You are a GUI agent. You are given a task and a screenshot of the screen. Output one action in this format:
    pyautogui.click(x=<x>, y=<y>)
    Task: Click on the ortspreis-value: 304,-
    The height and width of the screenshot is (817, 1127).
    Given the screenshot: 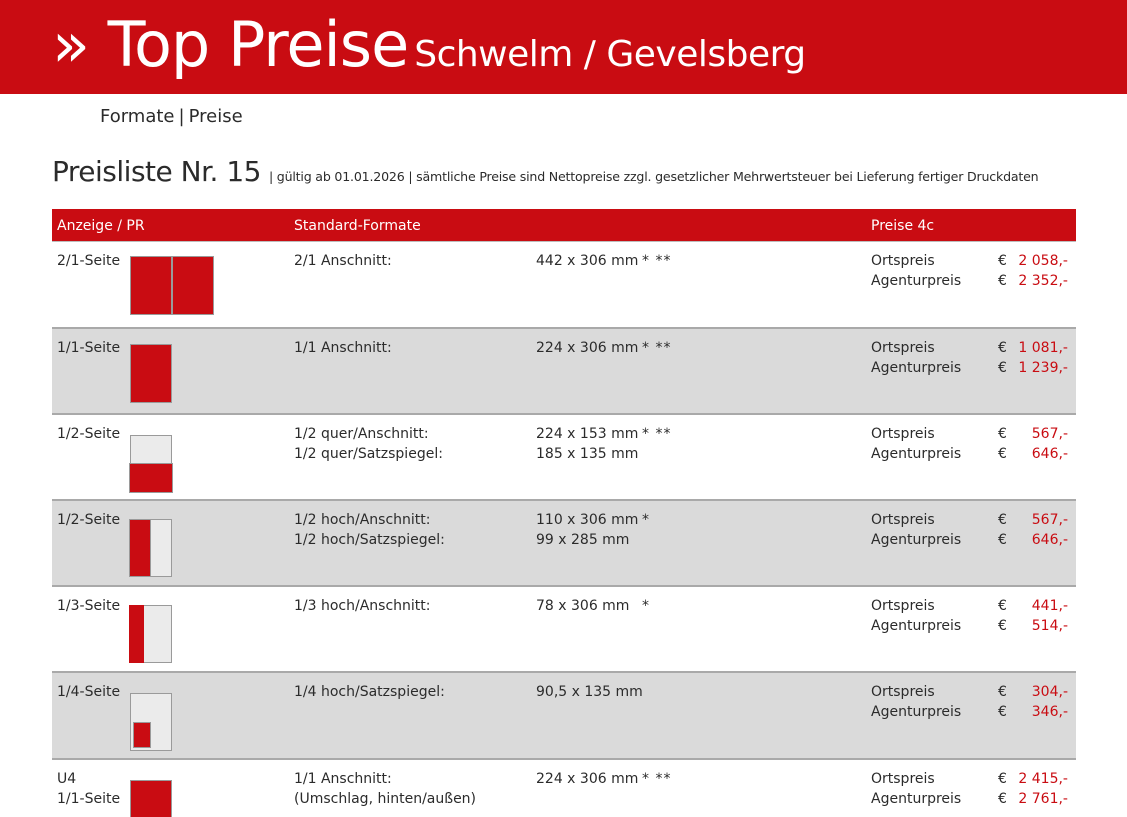 What is the action you would take?
    pyautogui.click(x=1049, y=692)
    